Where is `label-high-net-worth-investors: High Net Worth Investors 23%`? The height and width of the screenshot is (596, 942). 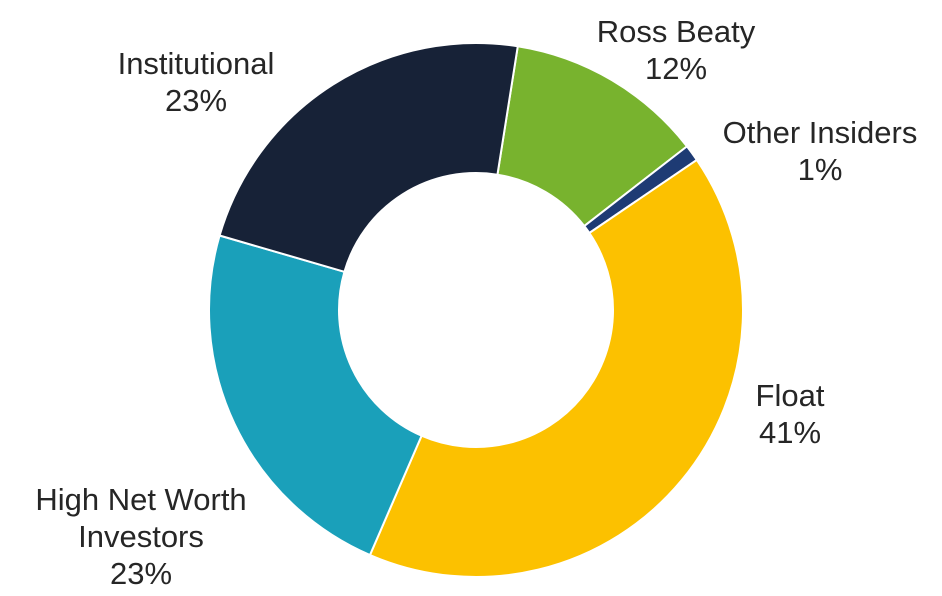
label-high-net-worth-investors: High Net Worth Investors 23% is located at coordinates (140, 536).